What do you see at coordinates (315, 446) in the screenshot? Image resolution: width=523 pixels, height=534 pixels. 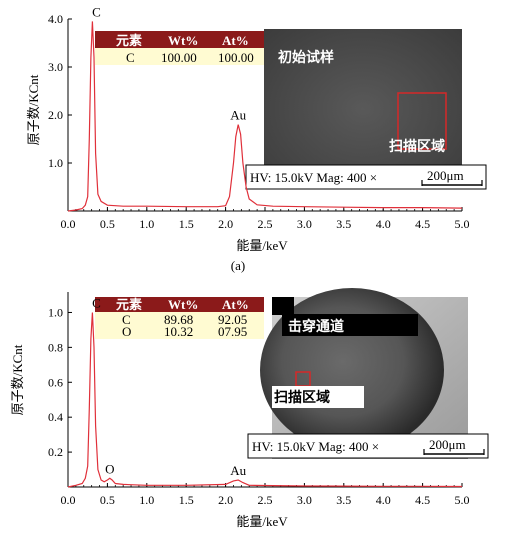 I see `sem-b-hv: HV: 15.0kV Mag: 400 ×` at bounding box center [315, 446].